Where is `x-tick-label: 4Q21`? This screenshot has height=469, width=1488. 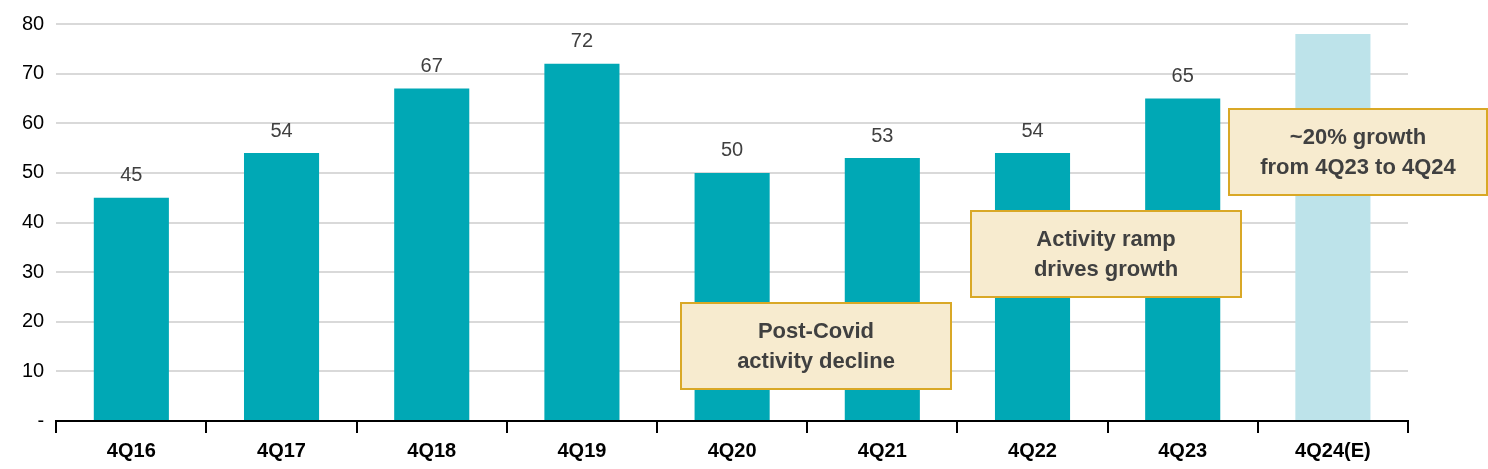 x-tick-label: 4Q21 is located at coordinates (882, 449).